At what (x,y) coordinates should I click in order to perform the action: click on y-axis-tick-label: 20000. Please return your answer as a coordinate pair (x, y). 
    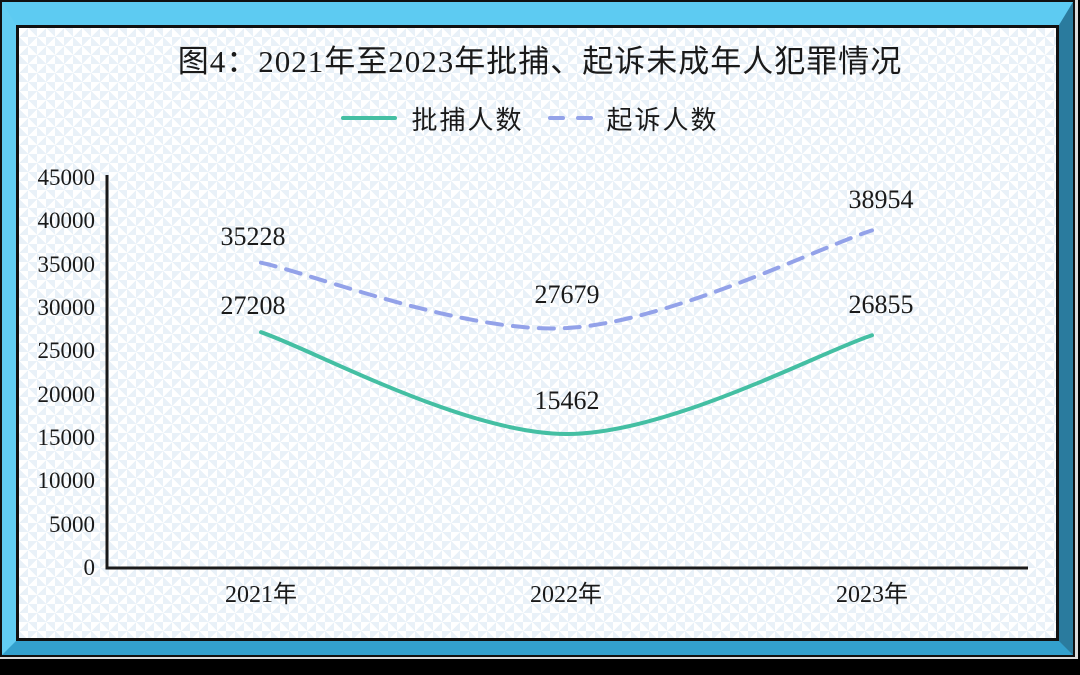
    Looking at the image, I should click on (66, 394).